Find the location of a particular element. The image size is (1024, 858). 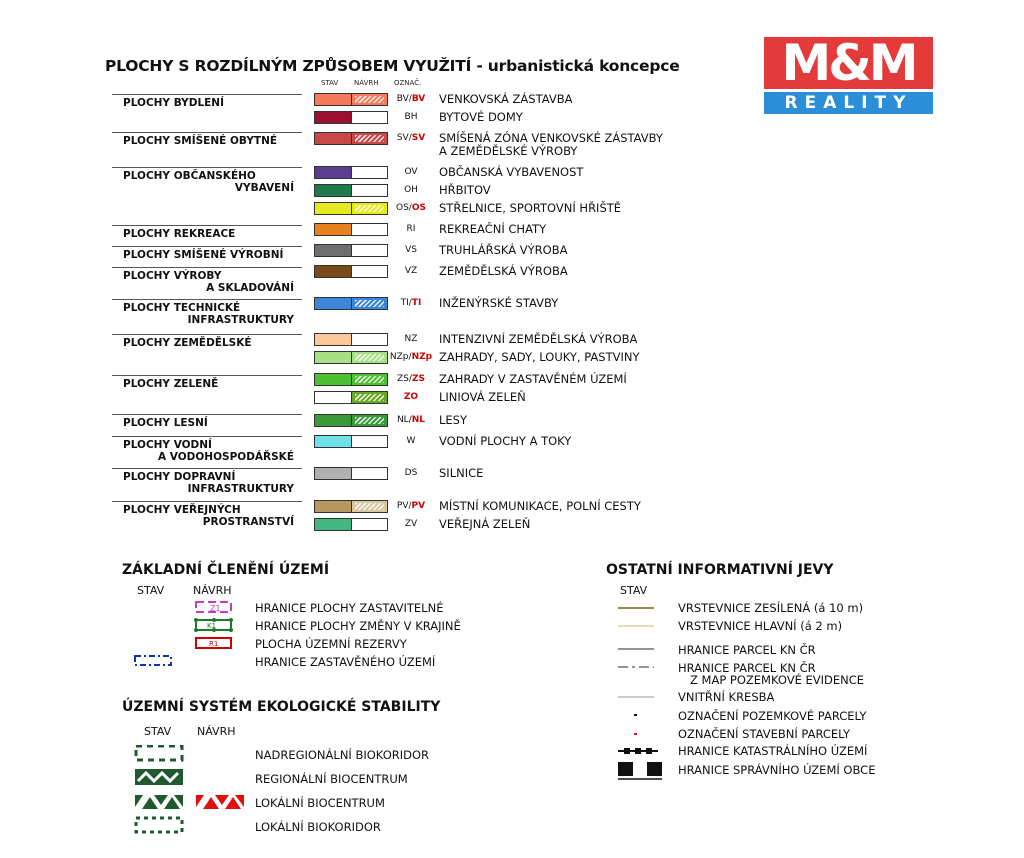

description-line: HŘBITOV is located at coordinates (465, 190).